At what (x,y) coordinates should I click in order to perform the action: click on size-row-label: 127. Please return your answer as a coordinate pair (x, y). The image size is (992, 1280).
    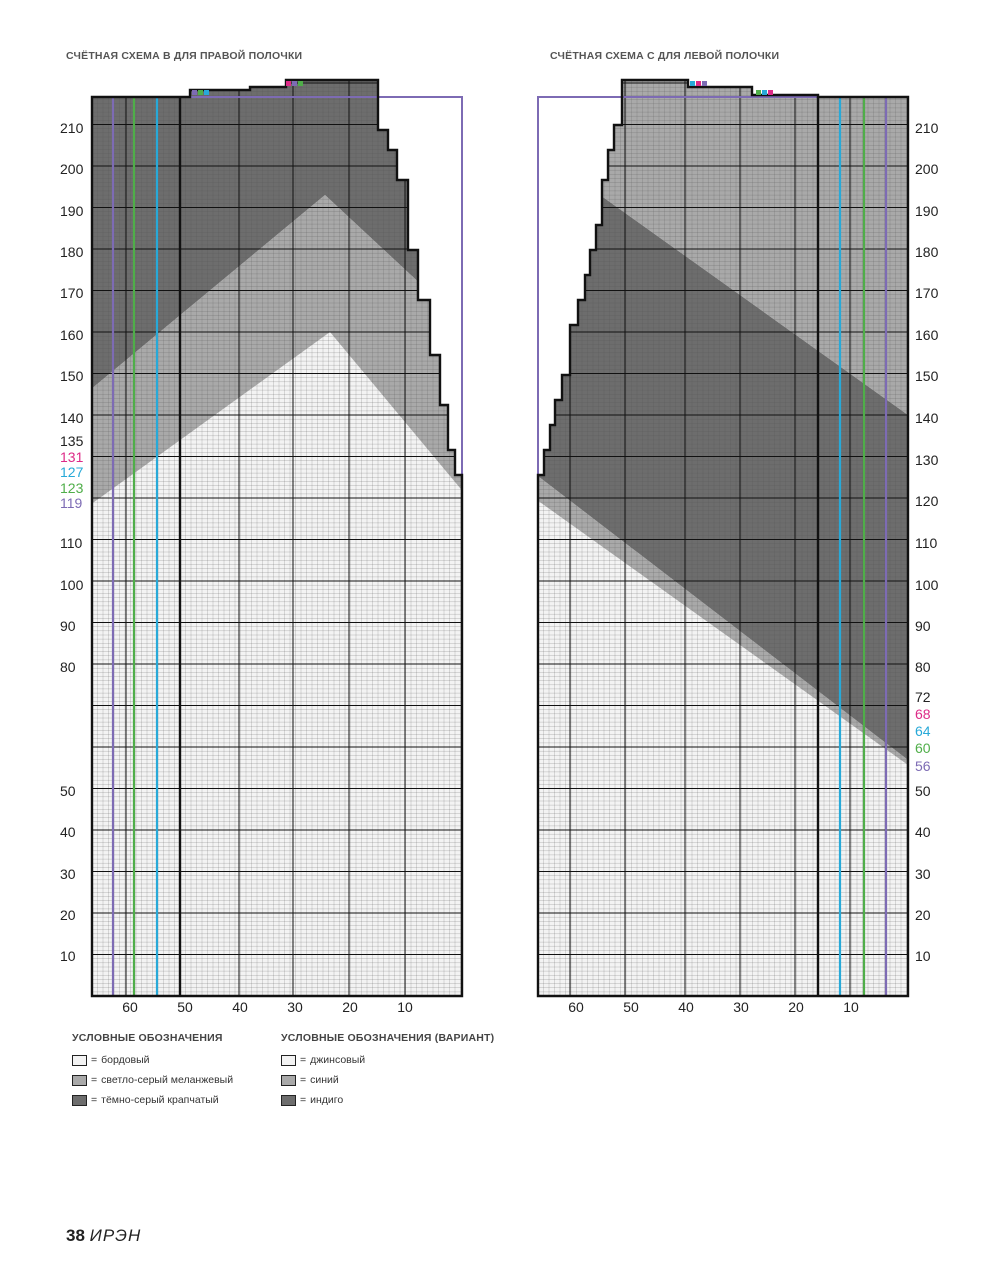
    Looking at the image, I should click on (72, 472).